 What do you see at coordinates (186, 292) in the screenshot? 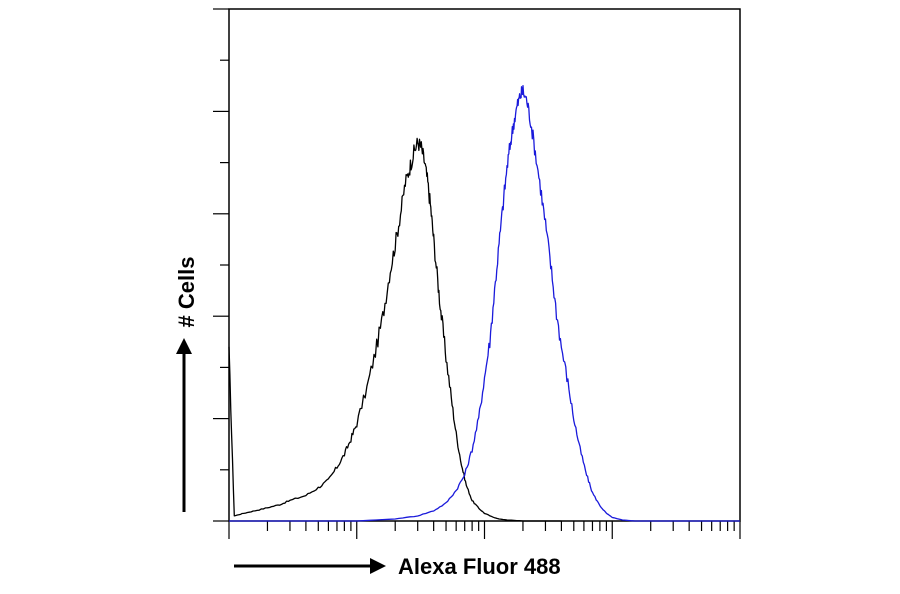
I see `y-axis-label: # Cells` at bounding box center [186, 292].